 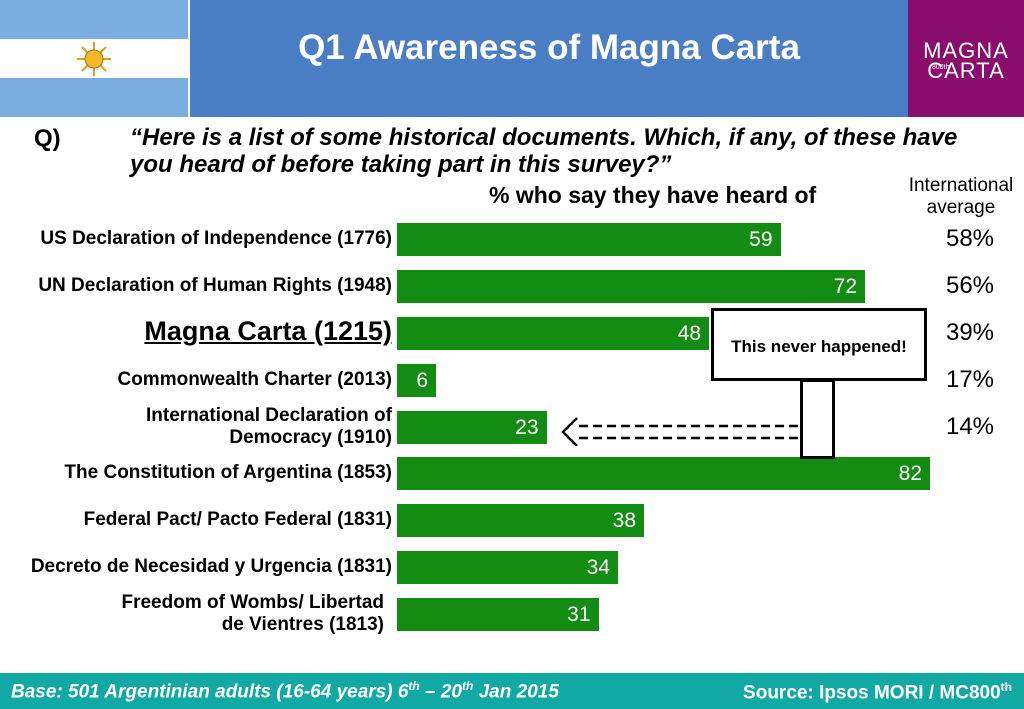 I want to click on international-average-value: 58%, so click(x=970, y=238).